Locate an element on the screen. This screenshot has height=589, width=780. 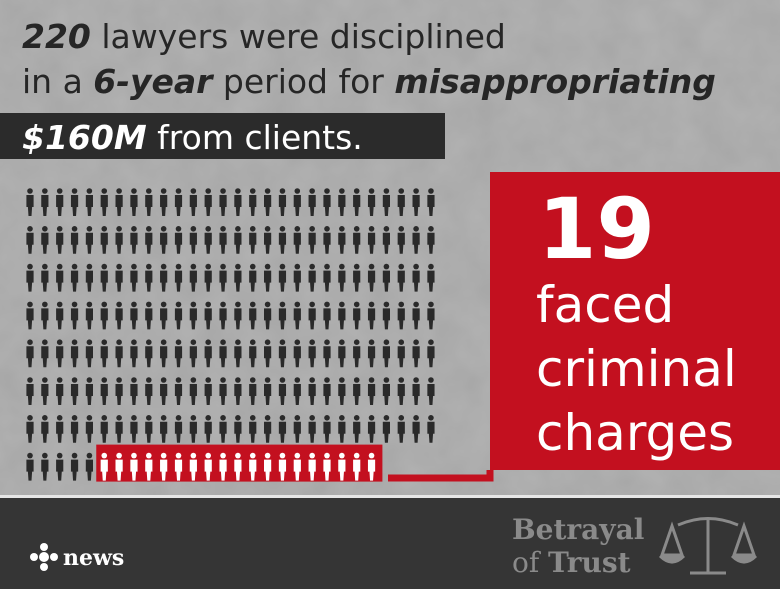
callout-number: 19 is located at coordinates (596, 229).